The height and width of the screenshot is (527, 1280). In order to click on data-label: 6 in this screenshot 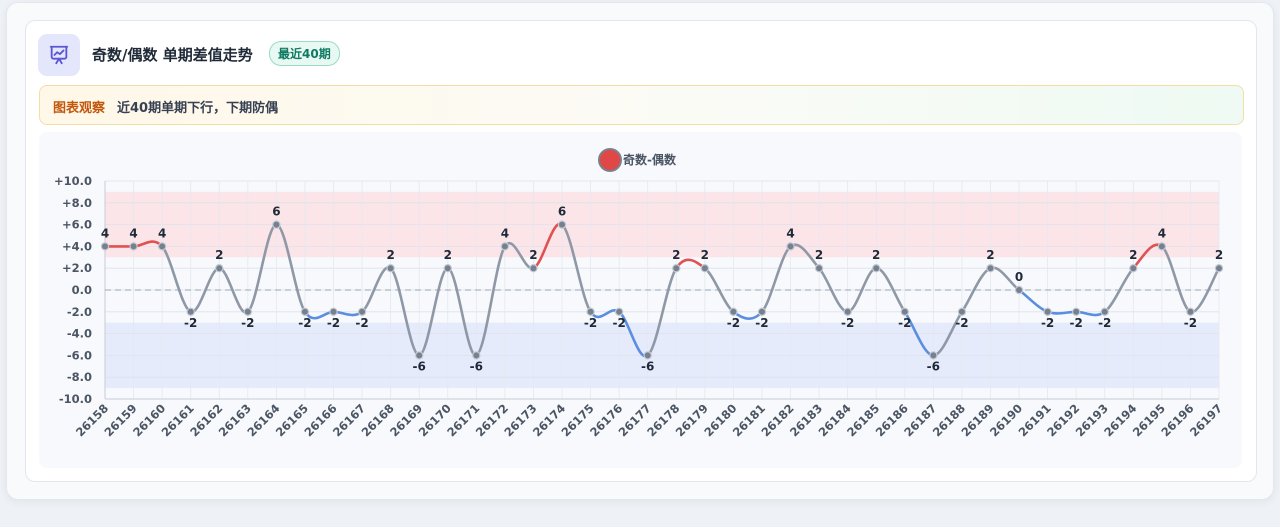, I will do `click(562, 212)`.